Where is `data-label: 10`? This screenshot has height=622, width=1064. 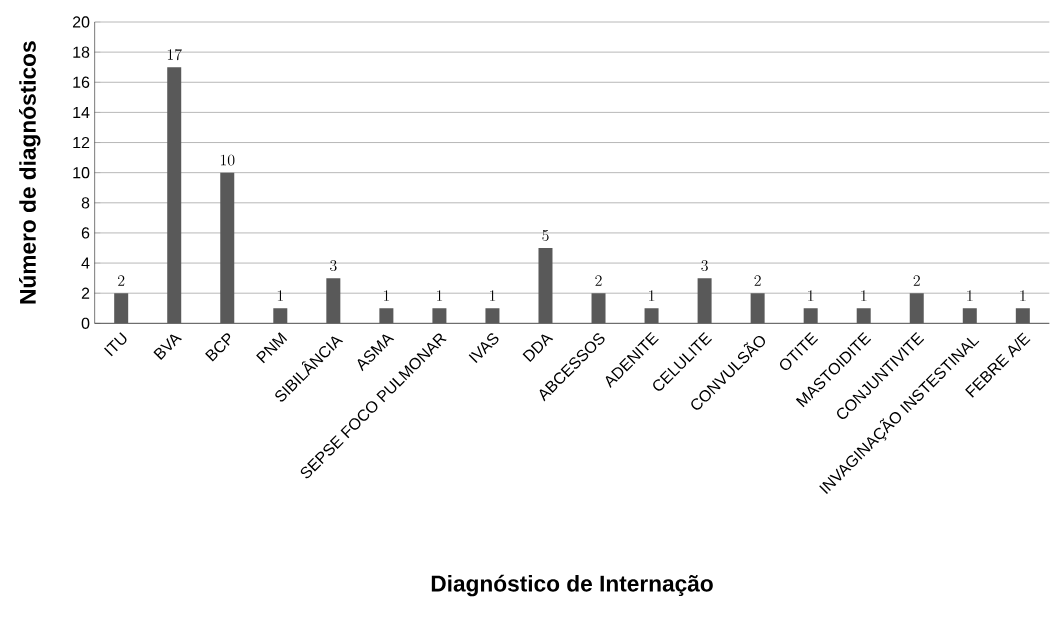 data-label: 10 is located at coordinates (227, 160).